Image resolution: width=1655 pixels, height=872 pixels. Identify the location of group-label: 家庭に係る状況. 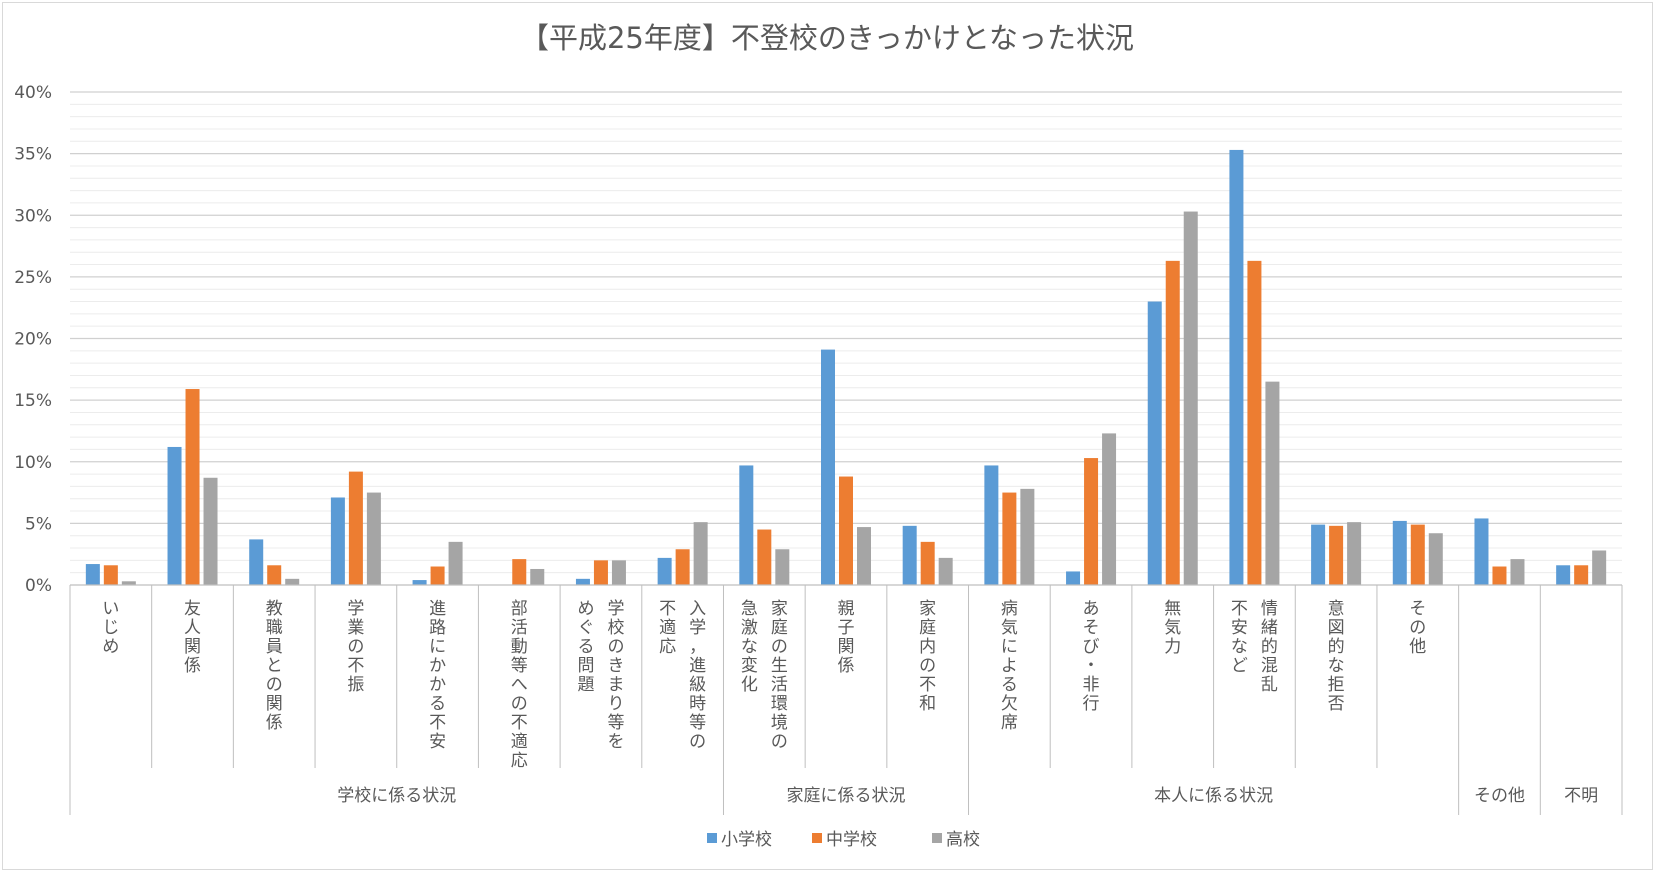
(846, 796).